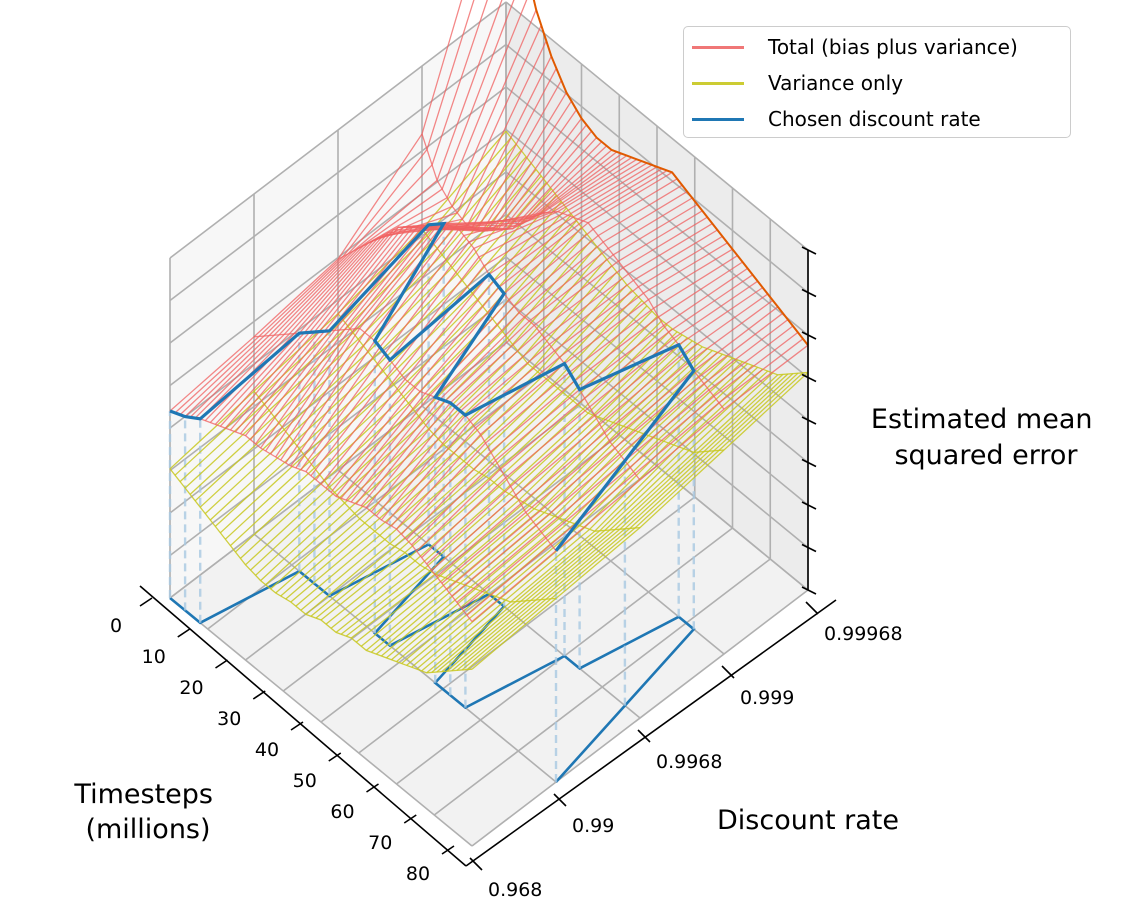  I want to click on legend-item-chosen: Chosen discount rate, so click(836, 119).